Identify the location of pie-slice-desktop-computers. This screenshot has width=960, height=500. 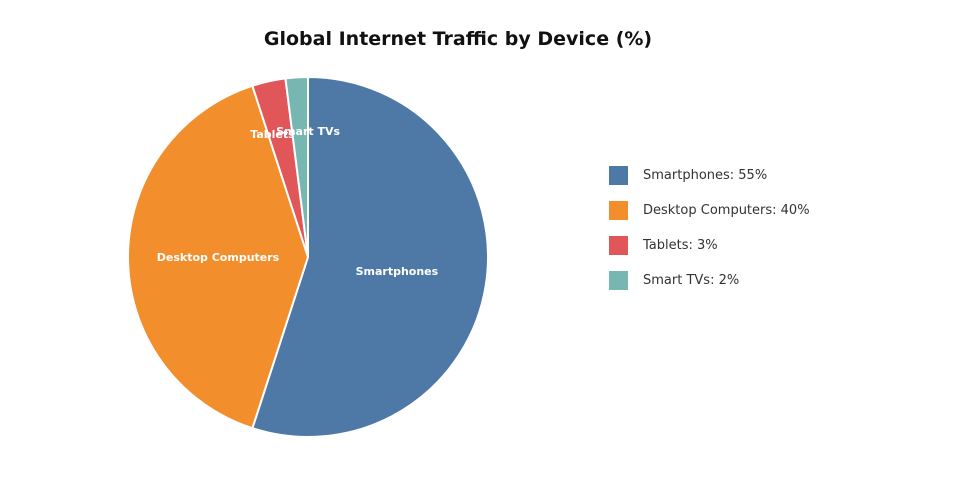
(218, 257).